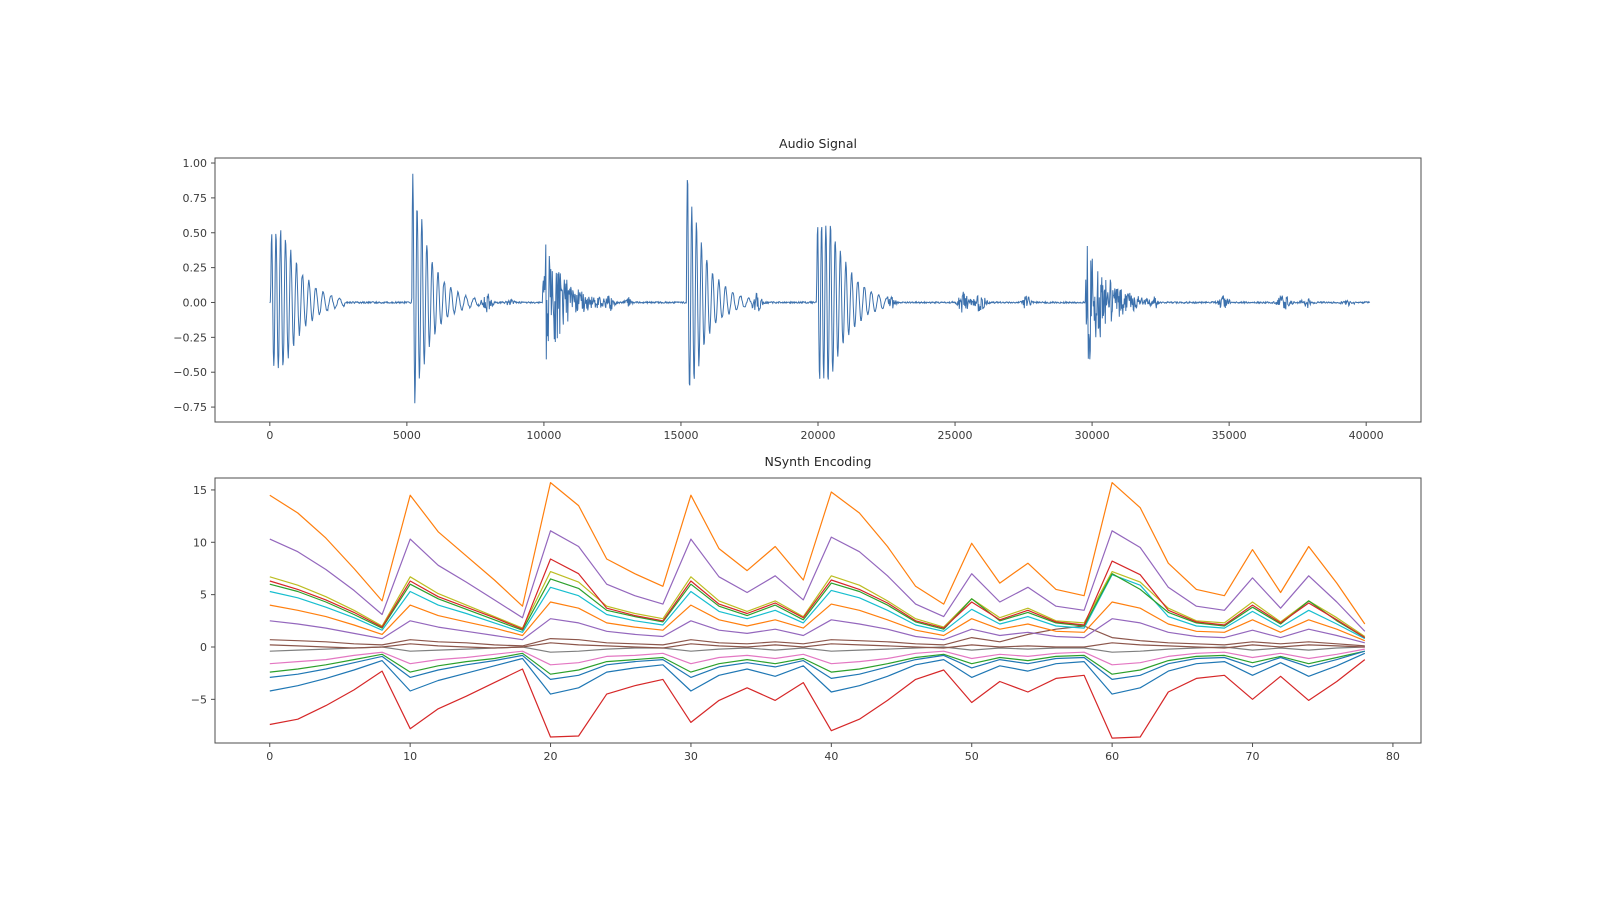 The height and width of the screenshot is (900, 1600). I want to click on encoding-channel-ch10, so click(817, 665).